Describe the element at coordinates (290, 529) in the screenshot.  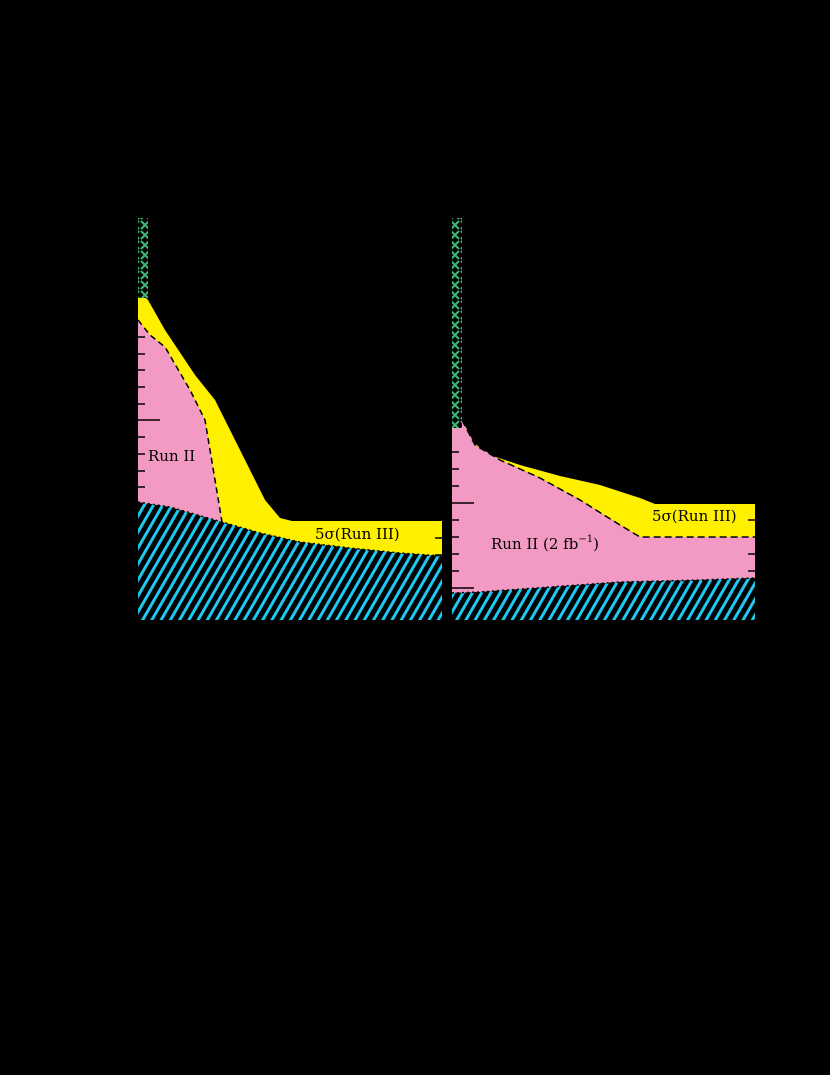
I see `left-hatch-boundary` at that location.